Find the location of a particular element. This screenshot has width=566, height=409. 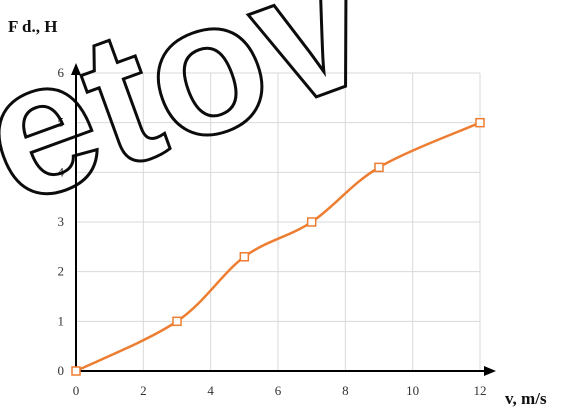

y-tick-label: 6 is located at coordinates (61, 72).